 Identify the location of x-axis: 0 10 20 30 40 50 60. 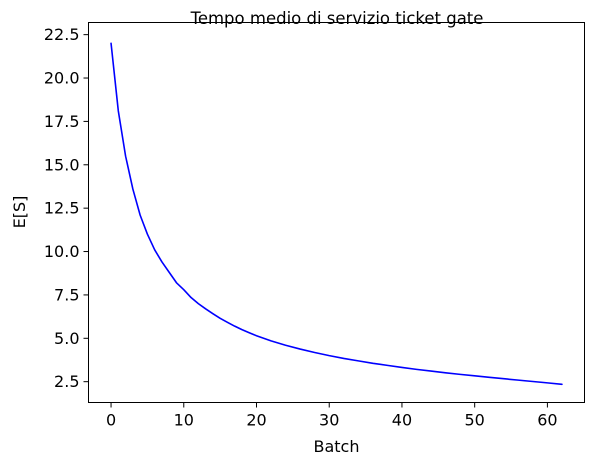
(332, 416).